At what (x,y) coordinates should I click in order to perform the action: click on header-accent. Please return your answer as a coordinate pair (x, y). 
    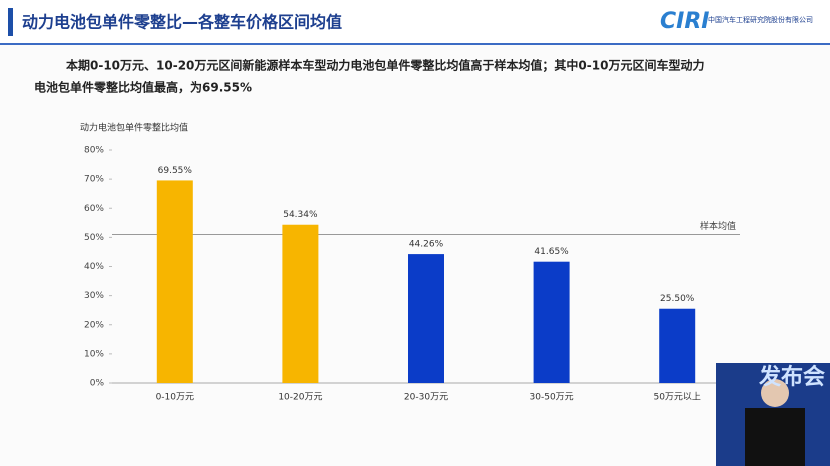
    Looking at the image, I should click on (10, 22).